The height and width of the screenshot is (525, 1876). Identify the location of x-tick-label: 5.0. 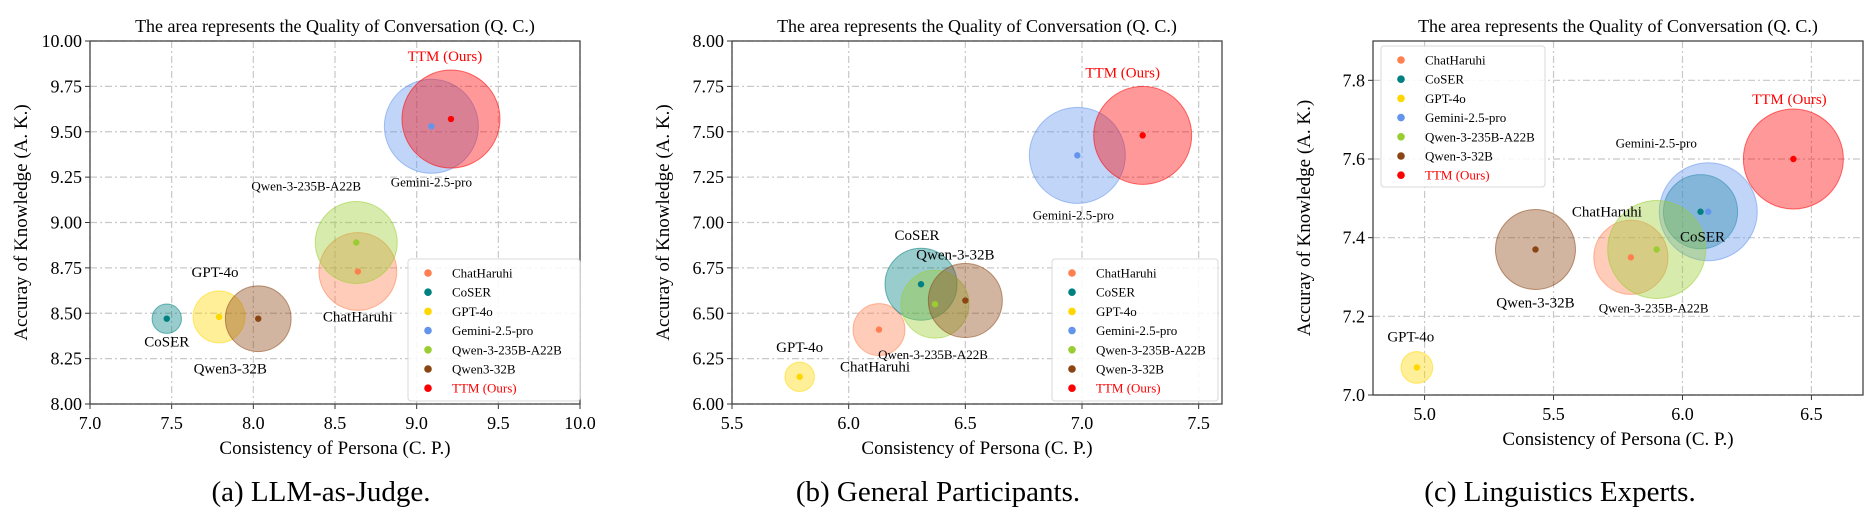
(1424, 414).